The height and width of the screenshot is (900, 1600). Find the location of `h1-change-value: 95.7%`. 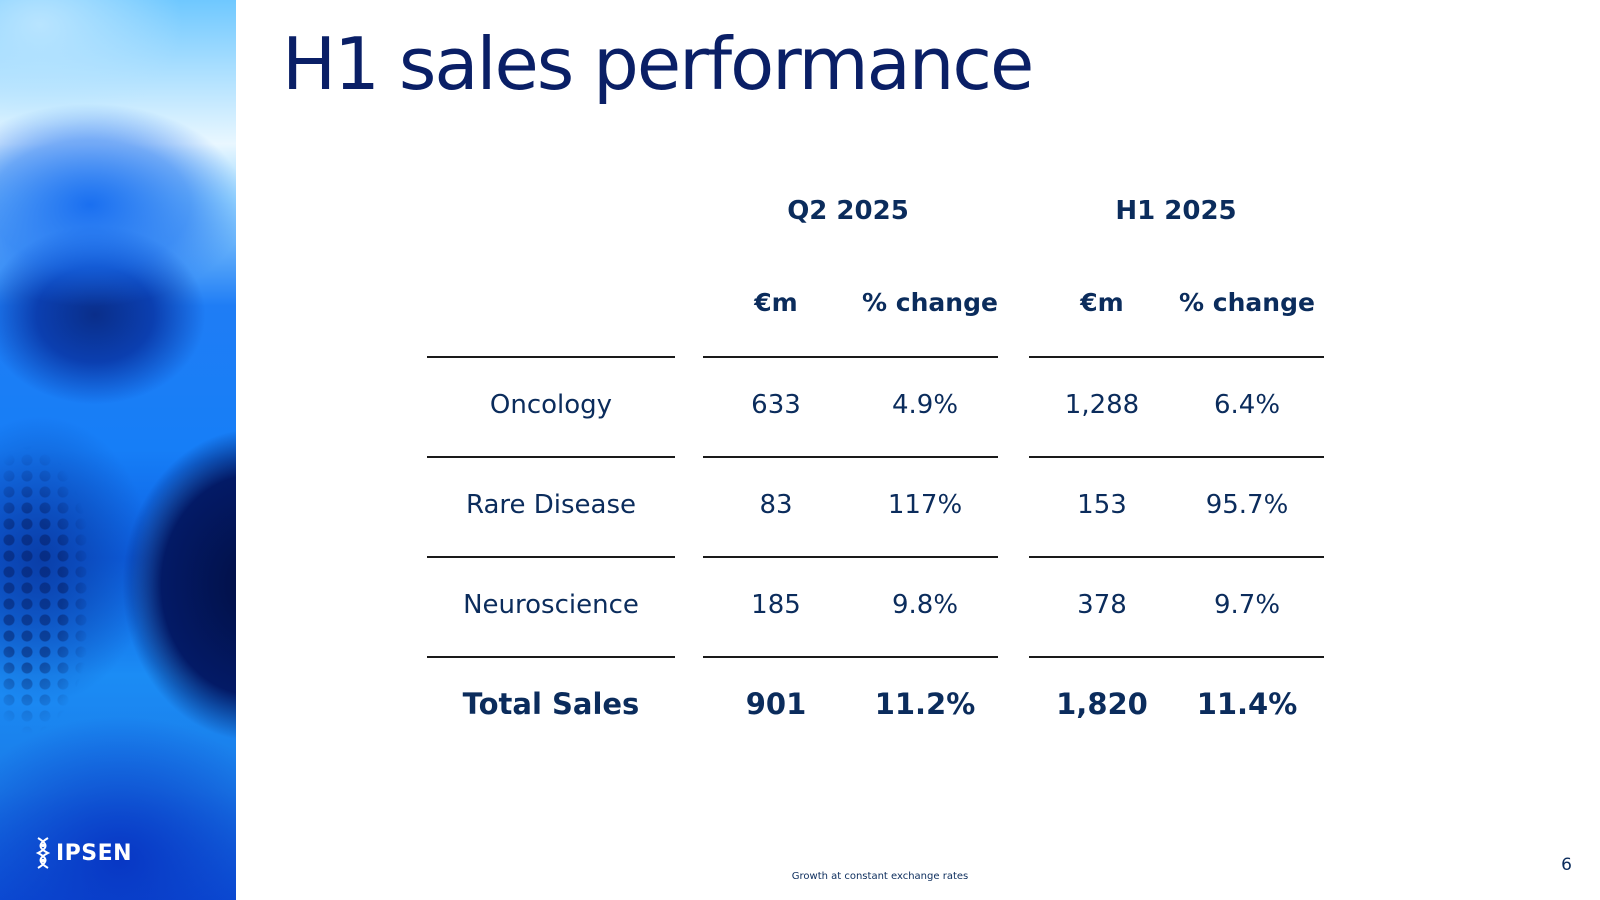

h1-change-value: 95.7% is located at coordinates (1247, 505).